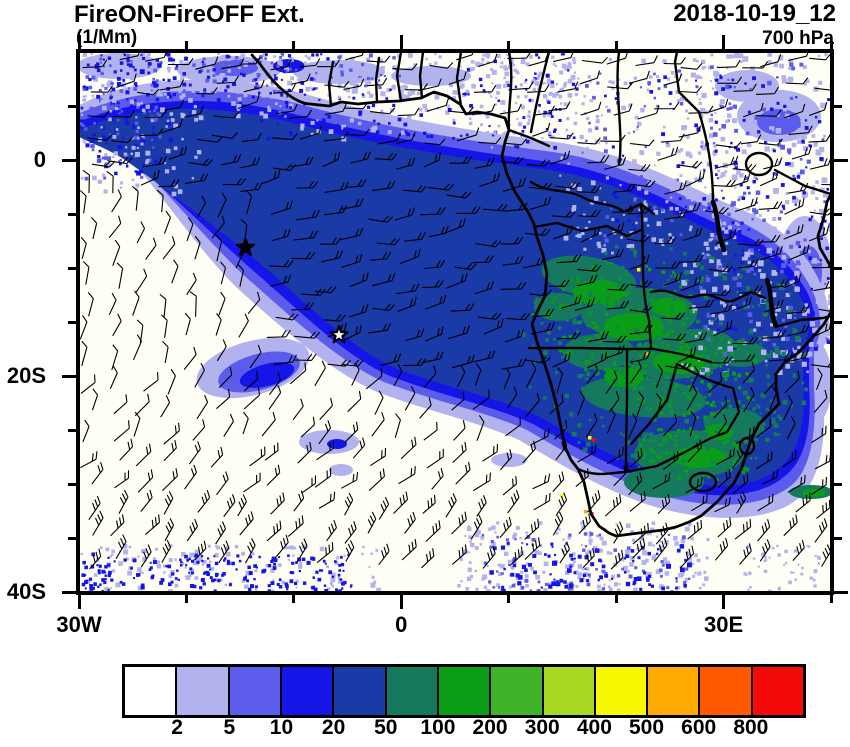  What do you see at coordinates (333, 727) in the screenshot?
I see `colorbar-tick-label: 20` at bounding box center [333, 727].